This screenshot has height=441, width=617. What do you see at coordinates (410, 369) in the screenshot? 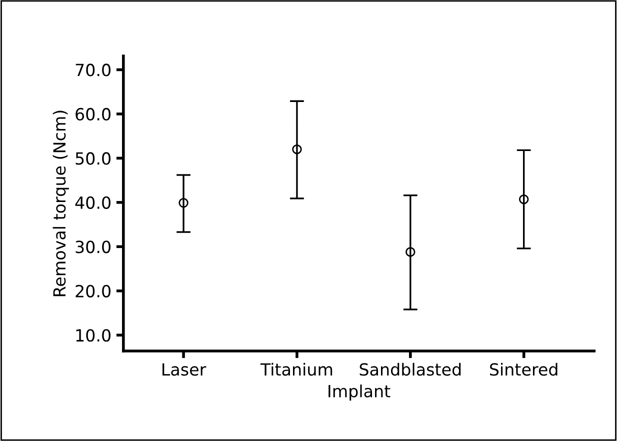
I see `x-tick-label: Sandblasted` at bounding box center [410, 369].